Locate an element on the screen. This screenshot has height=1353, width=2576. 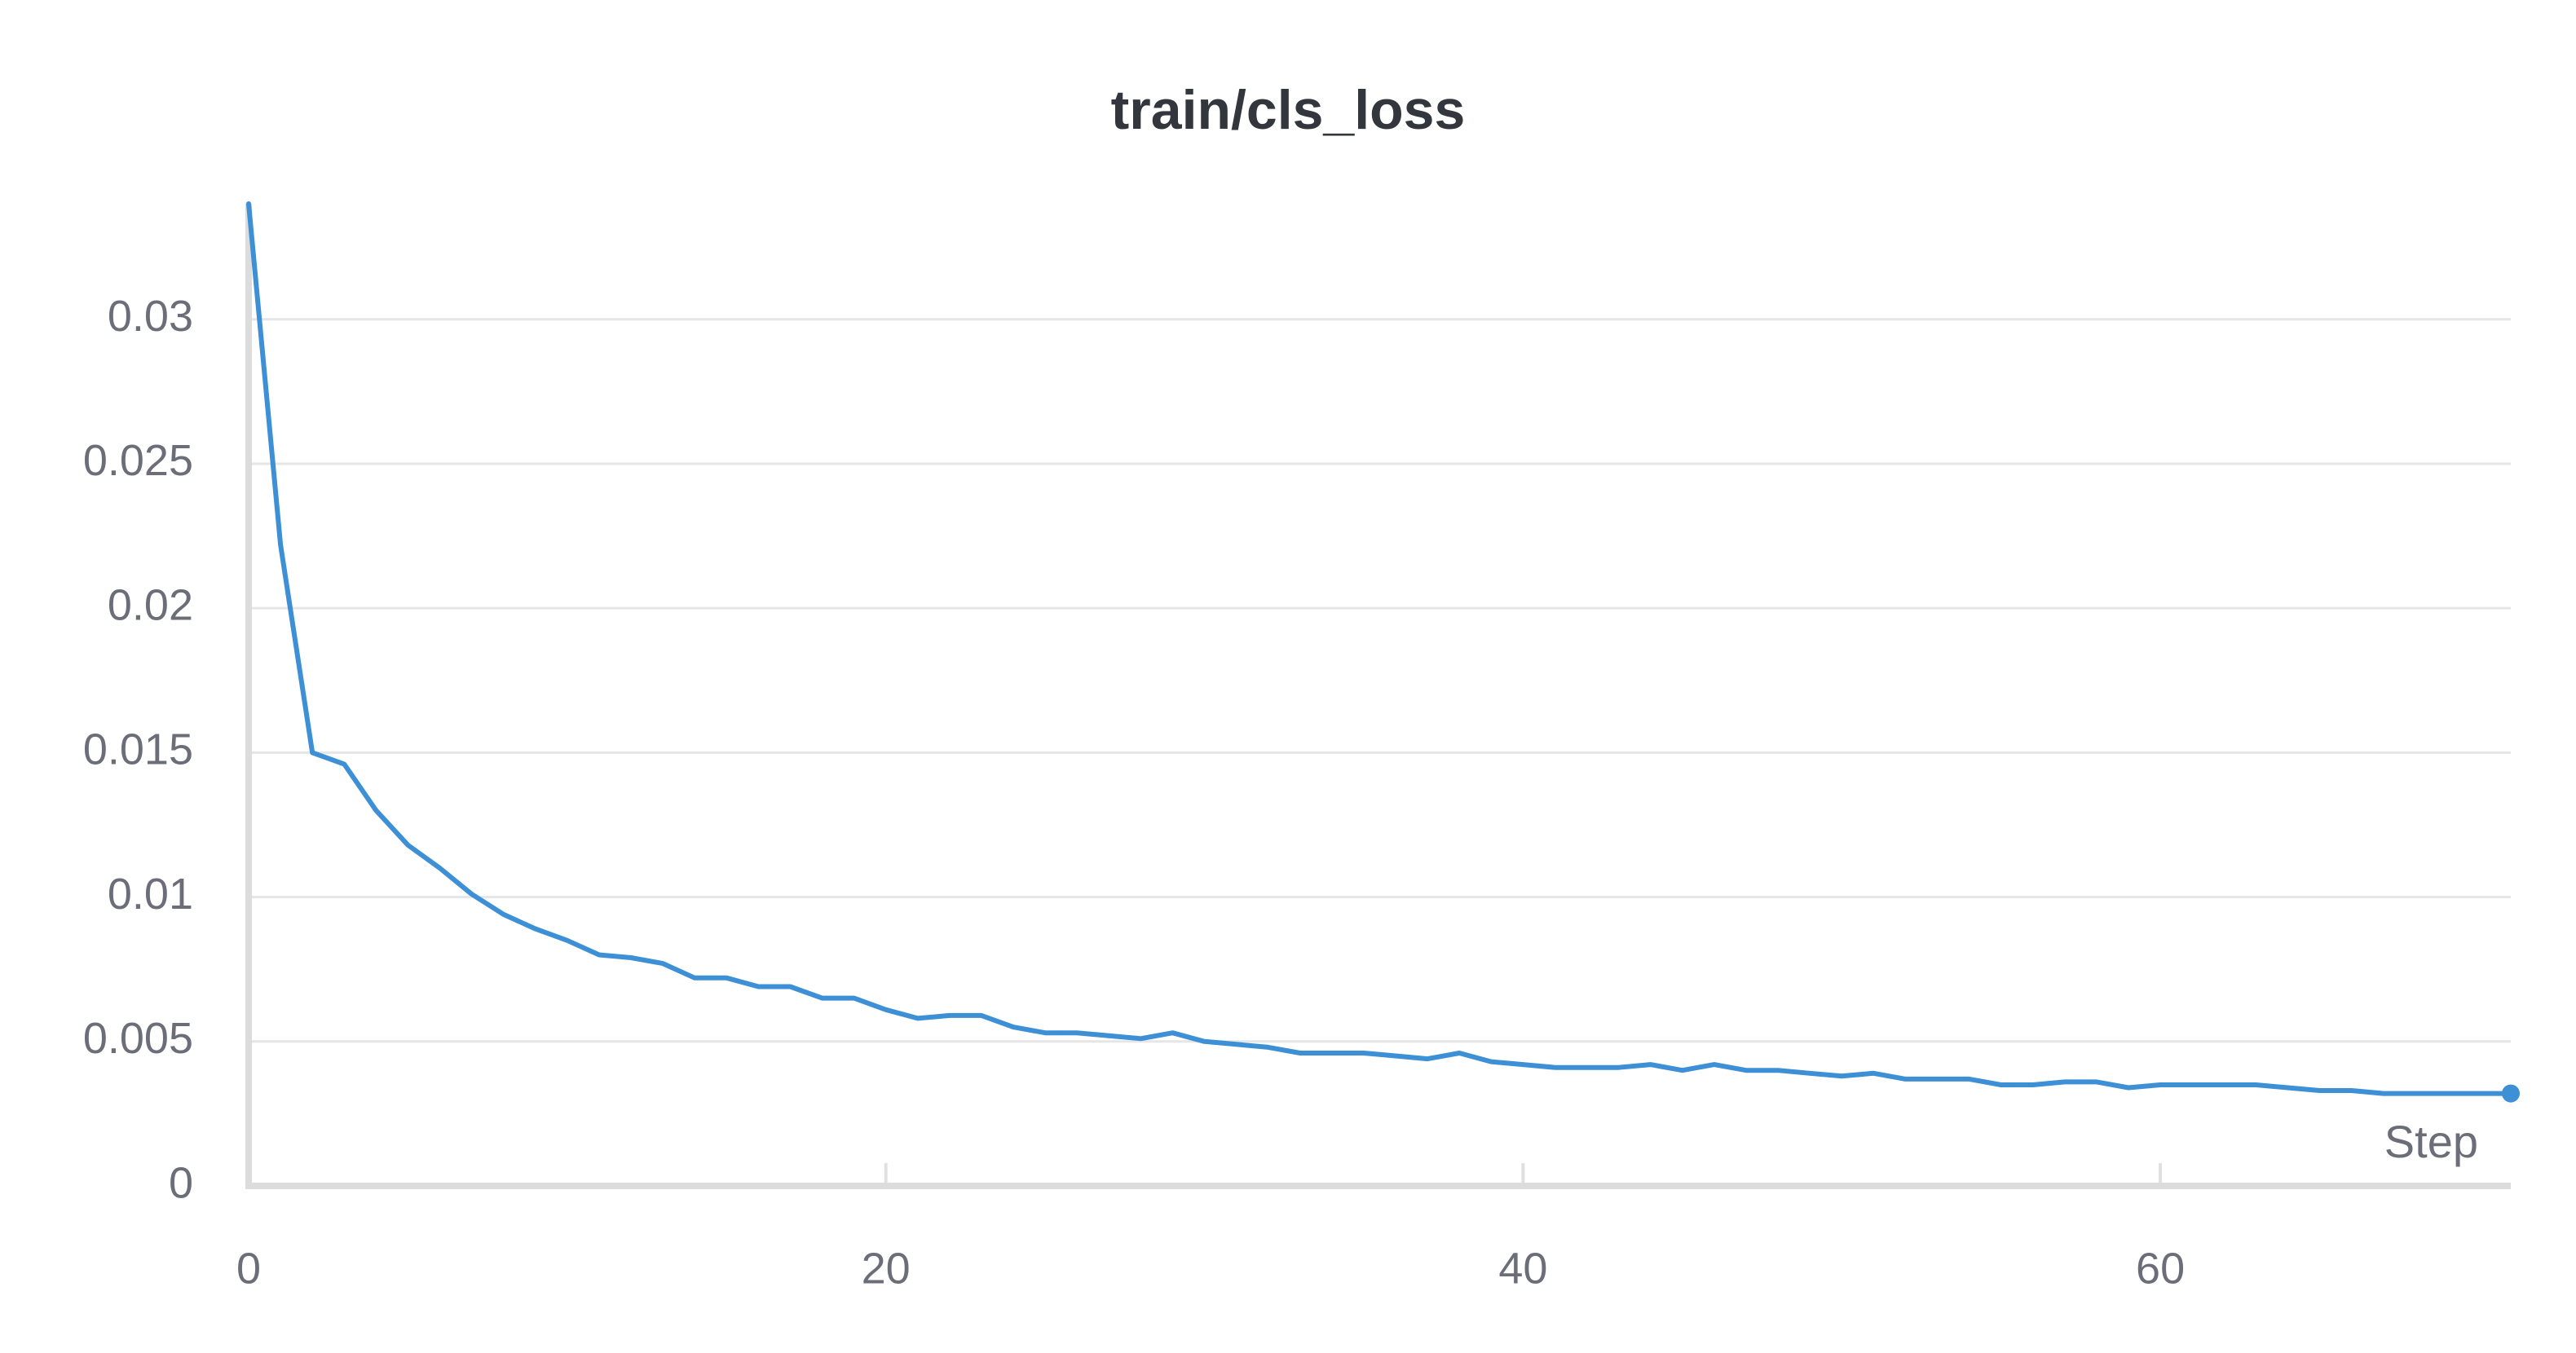
series-end-point is located at coordinates (2511, 1093).